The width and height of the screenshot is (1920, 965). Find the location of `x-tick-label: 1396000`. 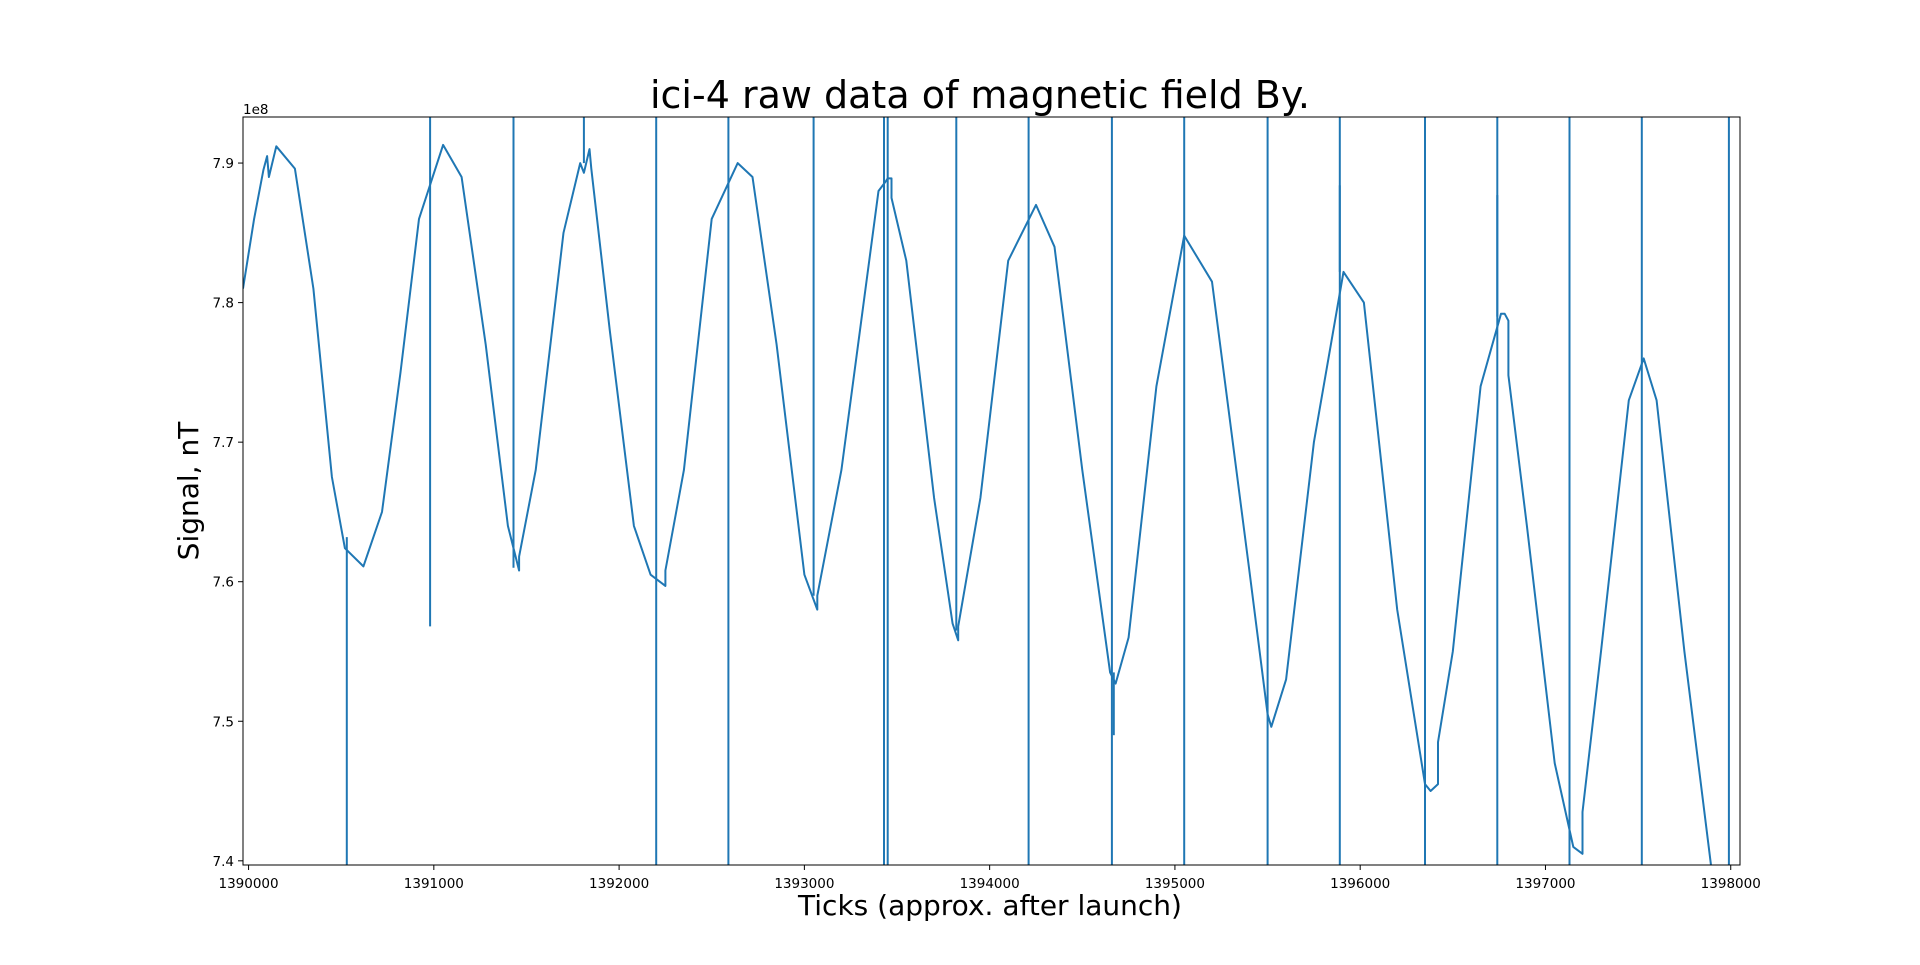

x-tick-label: 1396000 is located at coordinates (1360, 884).